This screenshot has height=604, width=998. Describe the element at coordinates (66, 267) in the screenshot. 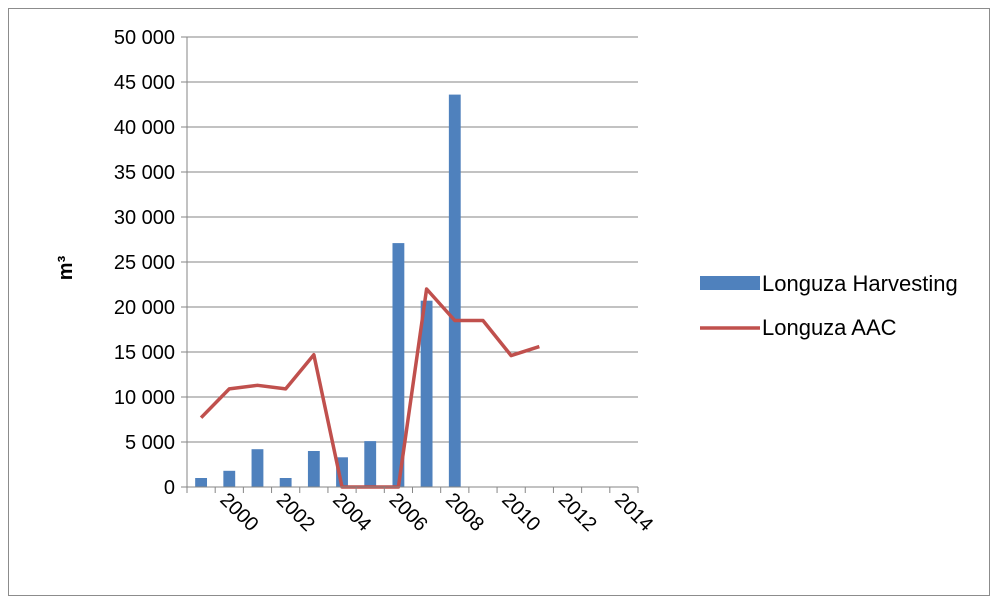

I see `y-axis-label: m³` at that location.